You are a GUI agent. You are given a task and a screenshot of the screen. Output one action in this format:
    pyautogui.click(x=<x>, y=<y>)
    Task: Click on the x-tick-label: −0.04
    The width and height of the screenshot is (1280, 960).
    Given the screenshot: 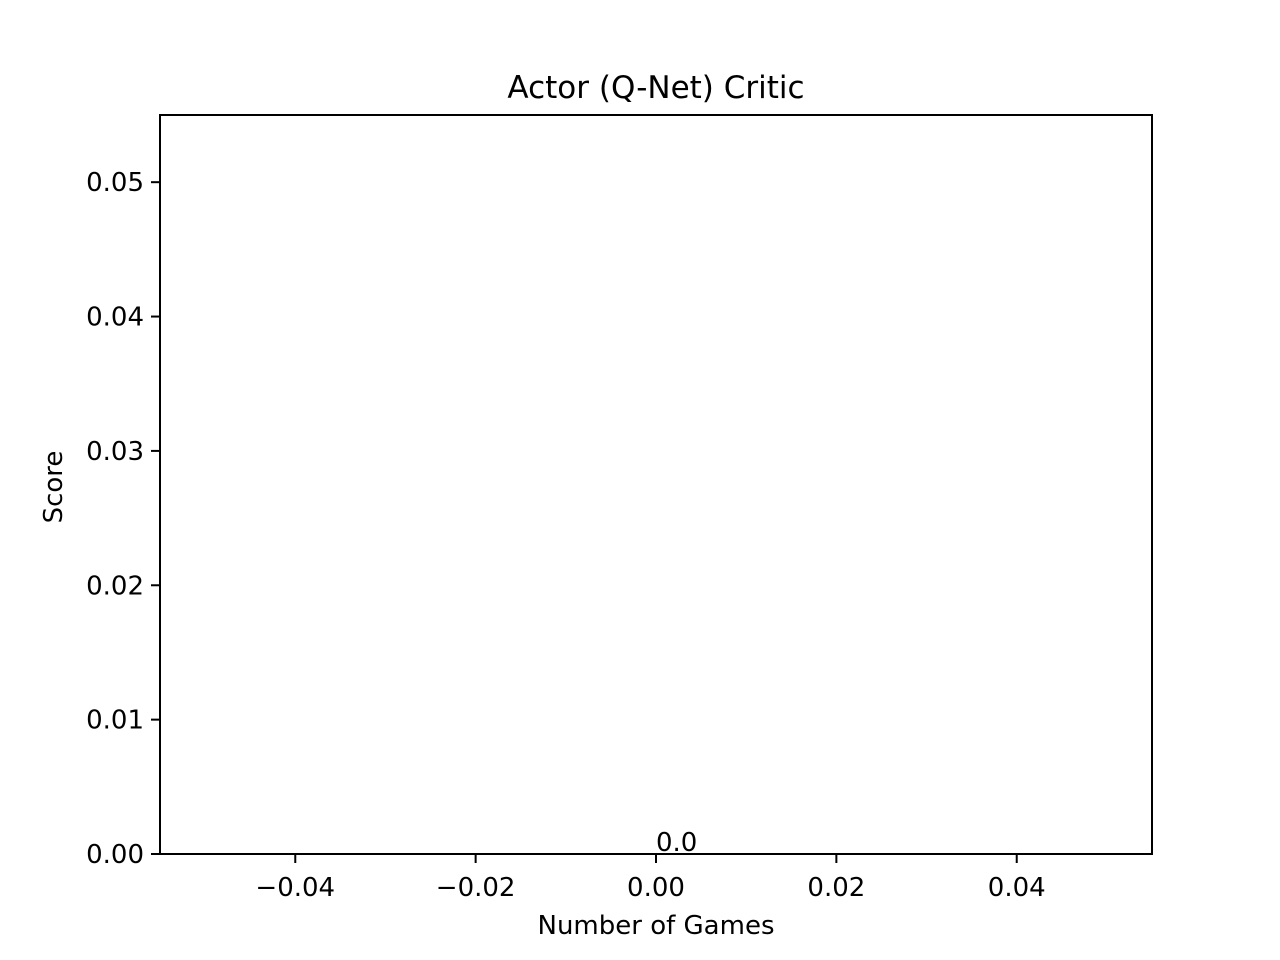 What is the action you would take?
    pyautogui.click(x=295, y=888)
    